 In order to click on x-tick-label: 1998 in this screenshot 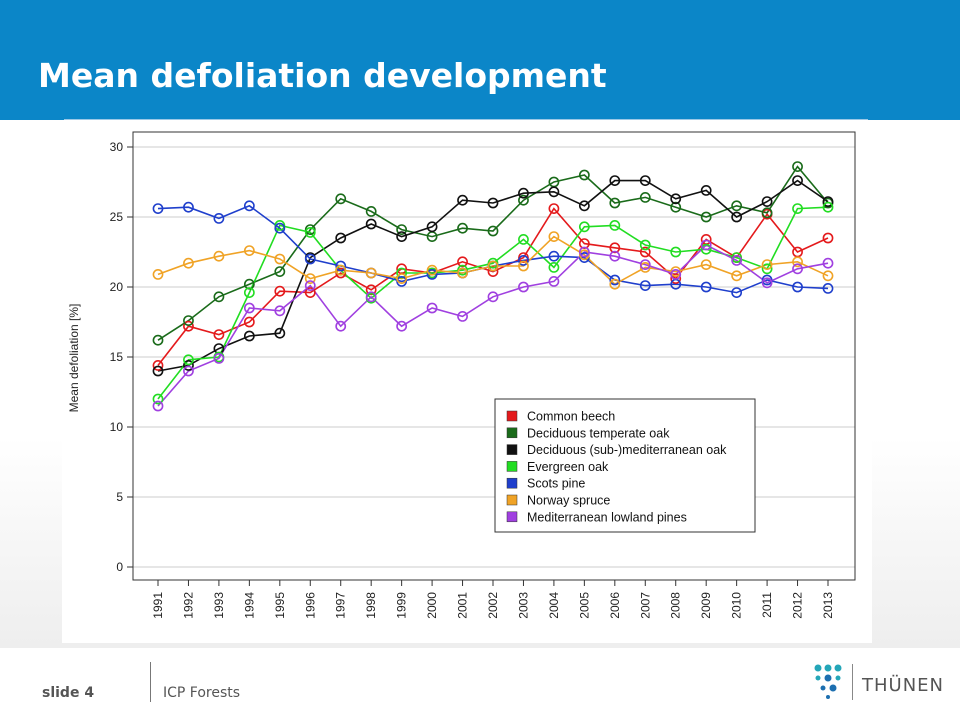, I will do `click(371, 605)`.